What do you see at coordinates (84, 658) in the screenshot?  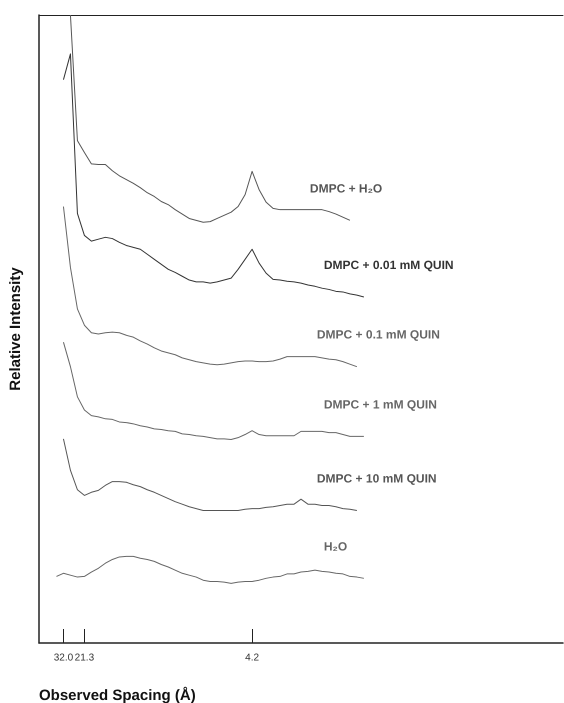 I see `x-tick-label: 21.3` at bounding box center [84, 658].